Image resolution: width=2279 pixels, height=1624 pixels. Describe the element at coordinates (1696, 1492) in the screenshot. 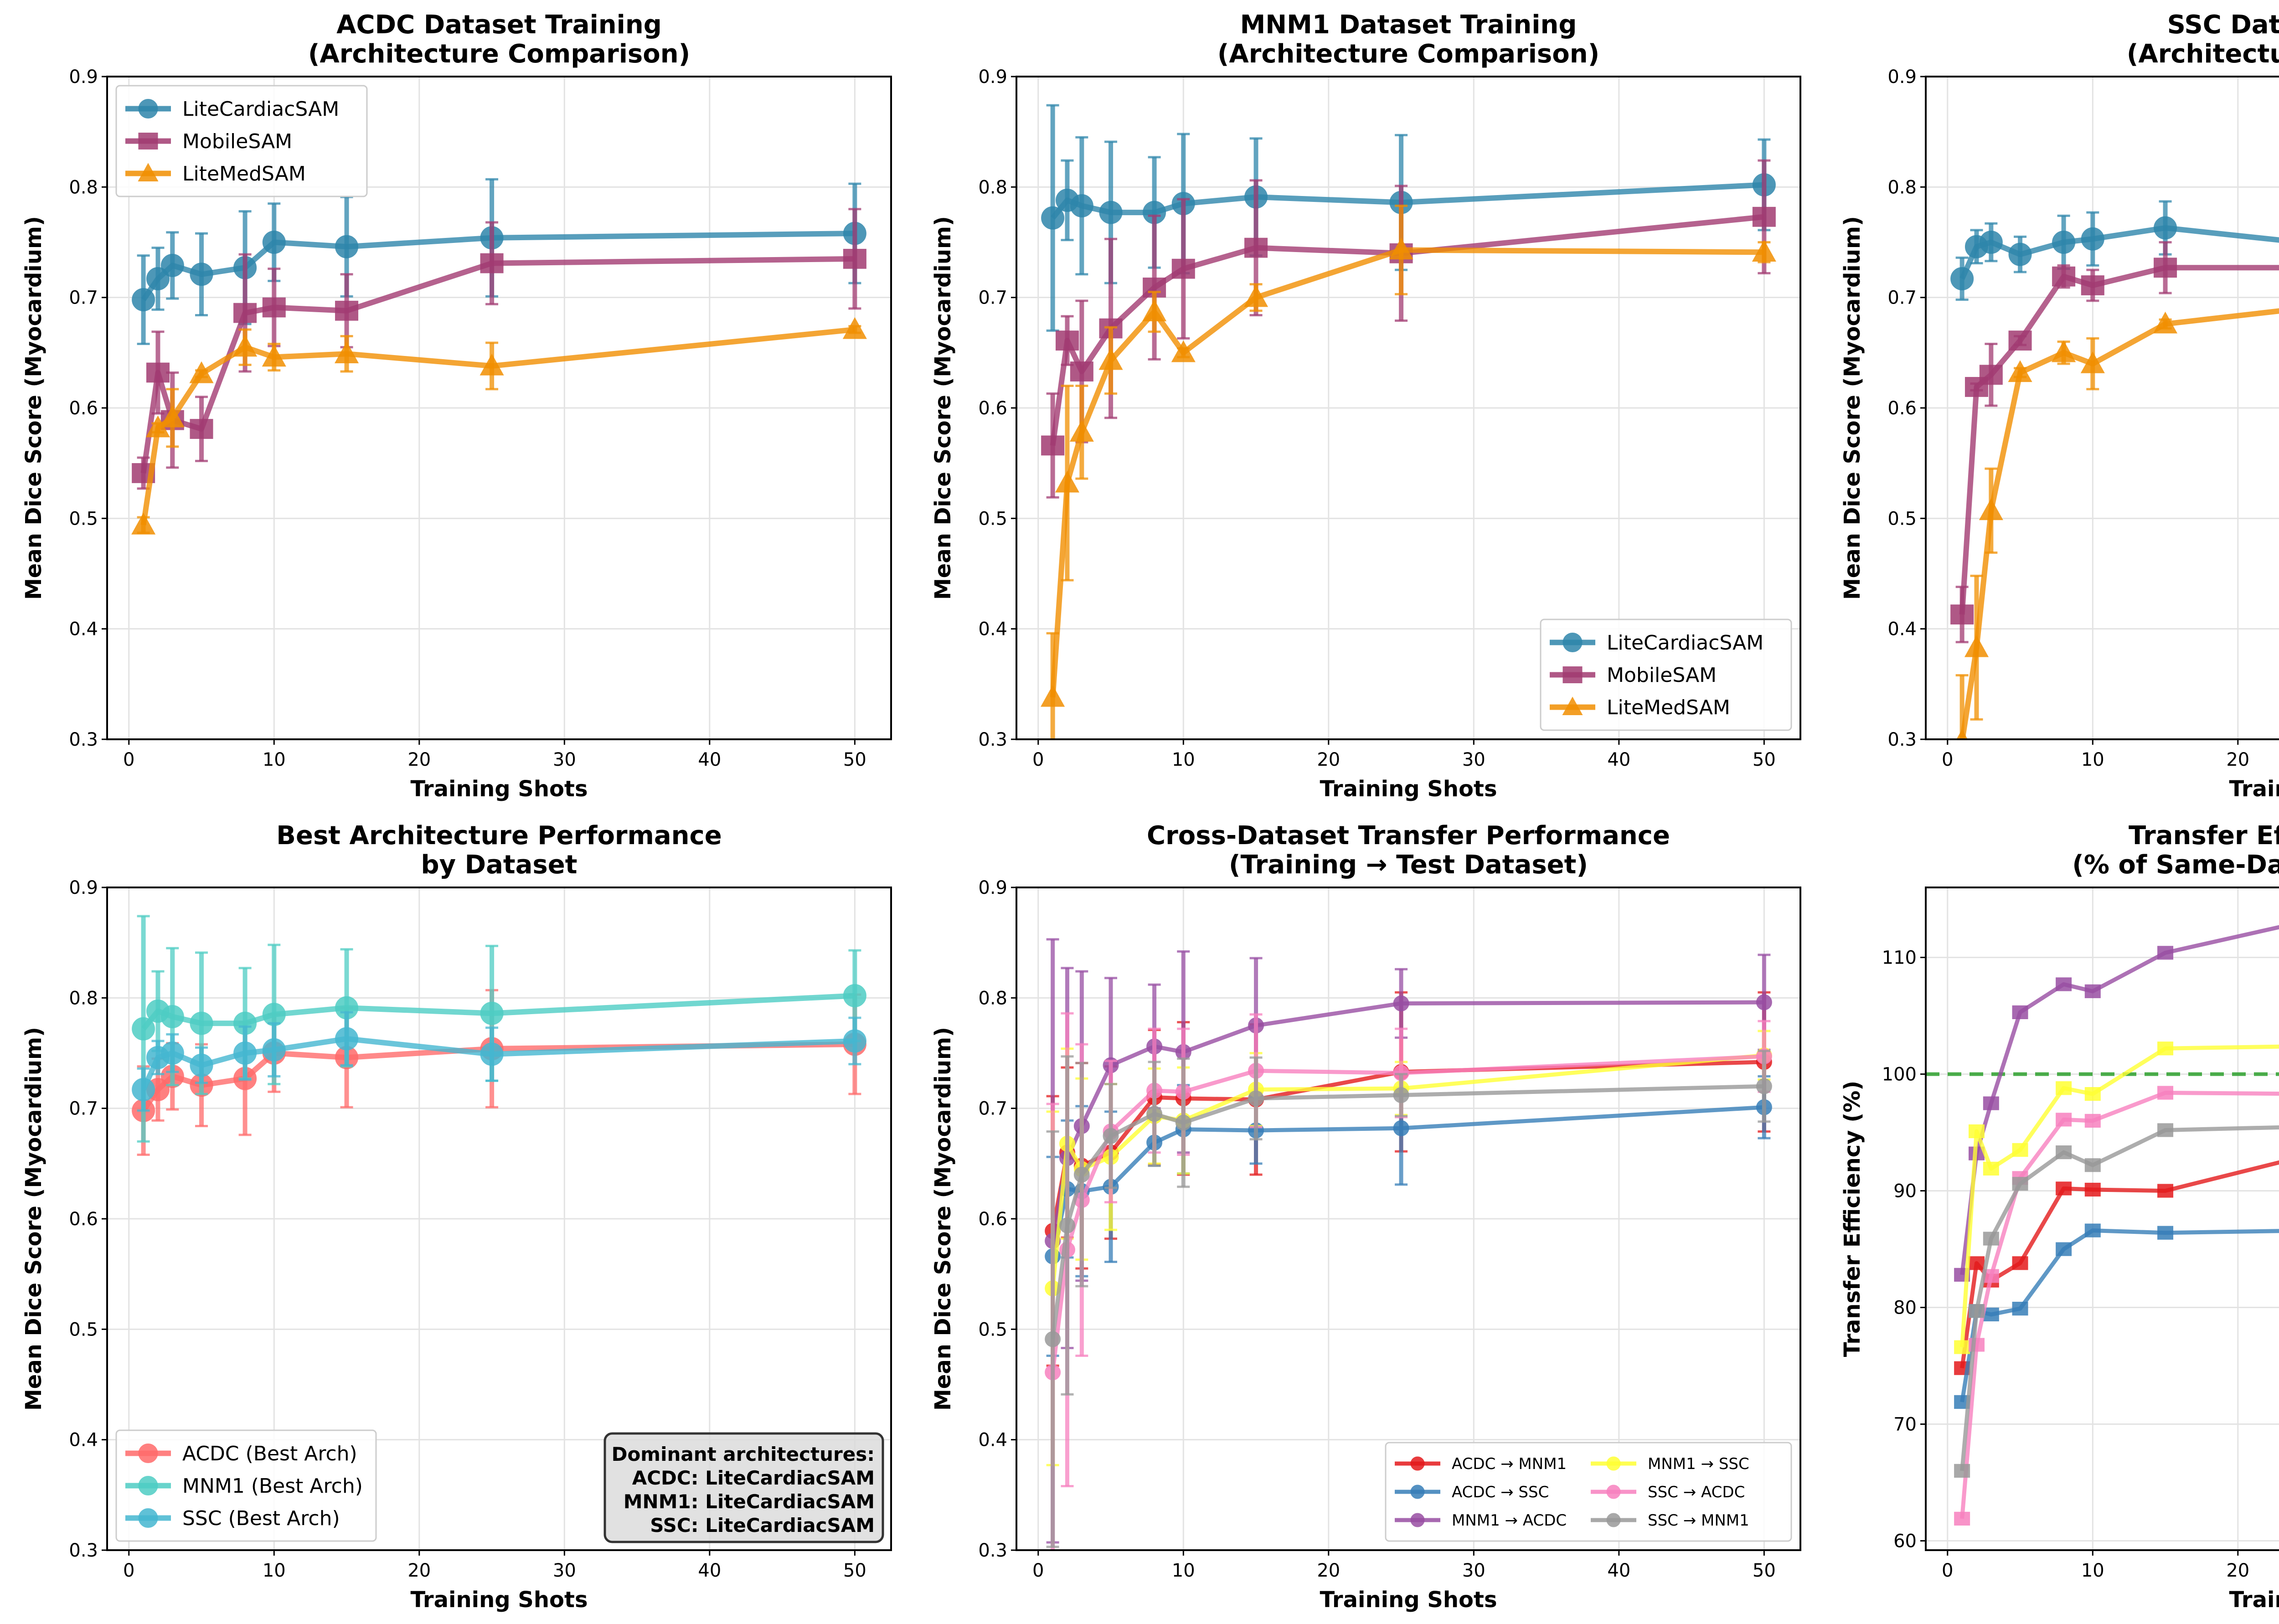

I see `legend-label: SSC → ACDC` at that location.